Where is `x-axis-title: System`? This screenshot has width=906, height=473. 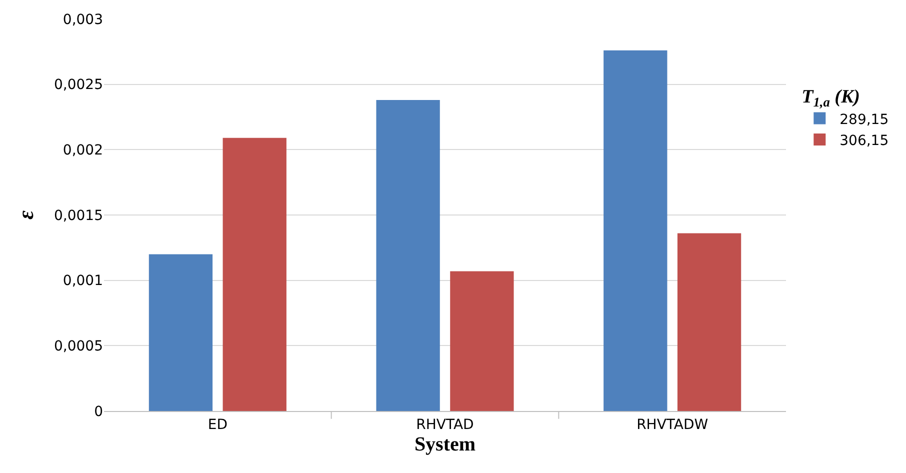
x-axis-title: System is located at coordinates (445, 444).